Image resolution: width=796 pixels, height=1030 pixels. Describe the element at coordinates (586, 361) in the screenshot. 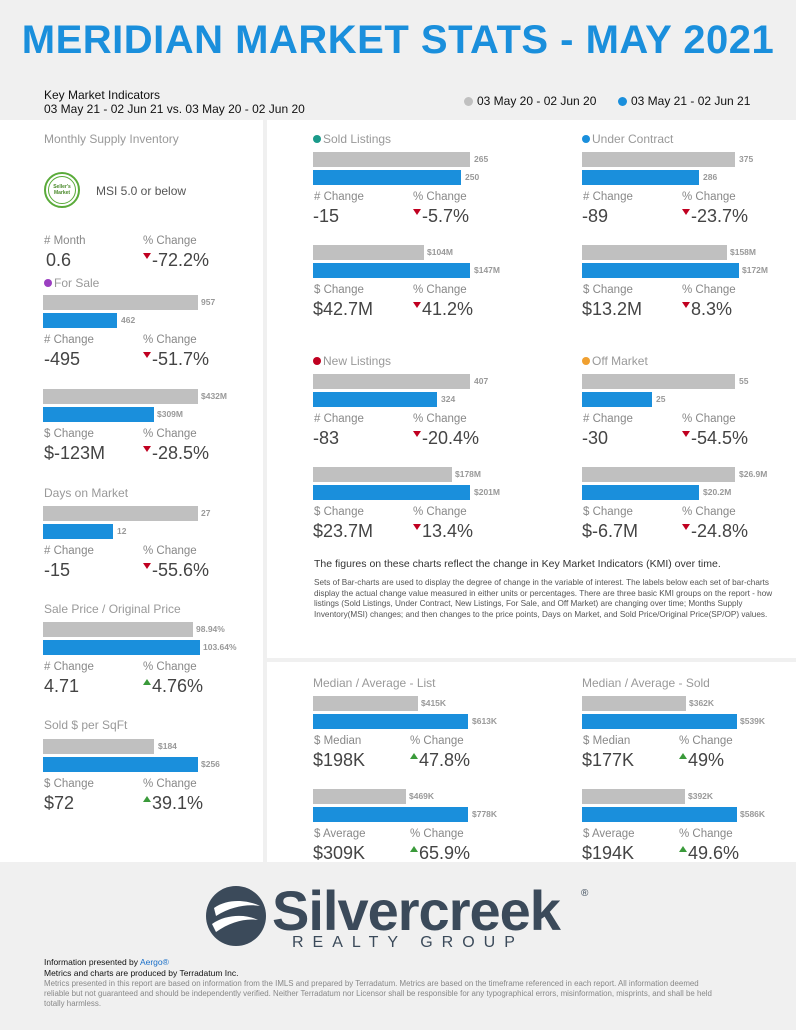

I see `off-market-dot-icon` at that location.